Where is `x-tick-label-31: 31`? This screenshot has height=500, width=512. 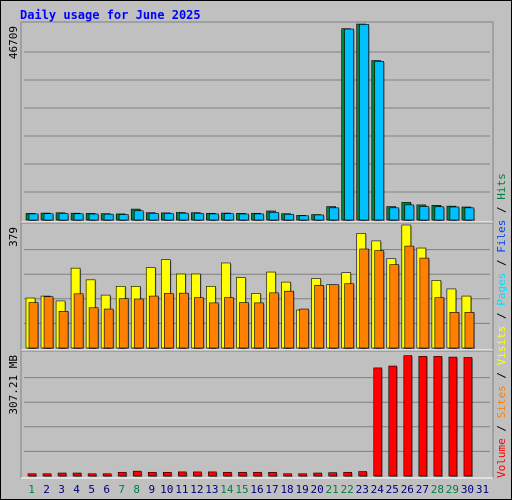 x-tick-label-31: 31 is located at coordinates (482, 489).